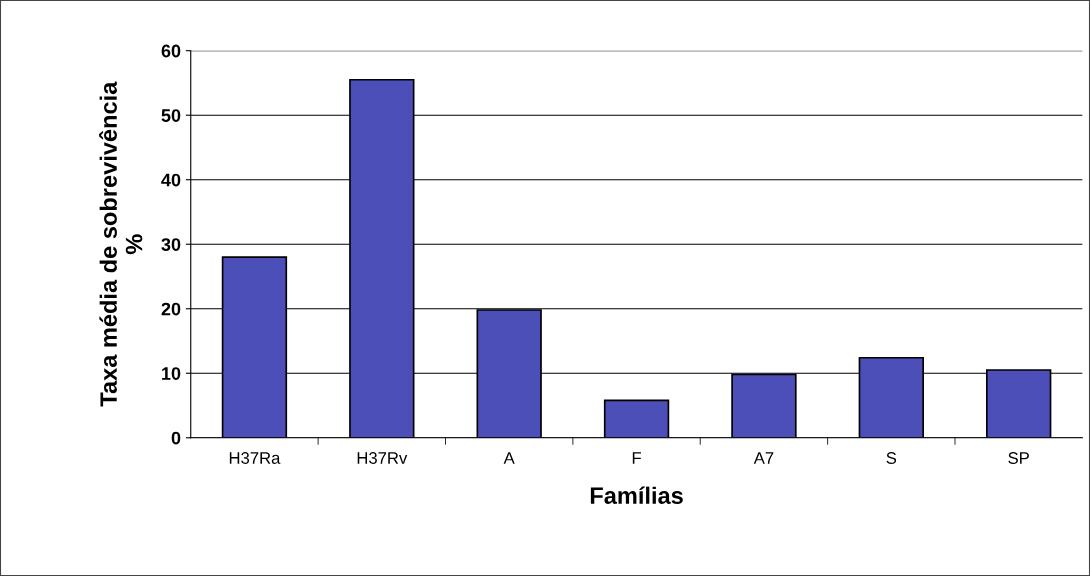 The image size is (1090, 576). What do you see at coordinates (636, 418) in the screenshot?
I see `bar` at bounding box center [636, 418].